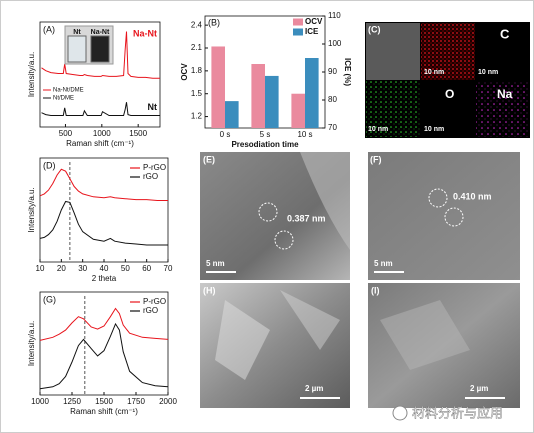 This screenshot has width=534, height=433. What do you see at coordinates (400, 413) in the screenshot?
I see `watermark-icon` at bounding box center [400, 413].